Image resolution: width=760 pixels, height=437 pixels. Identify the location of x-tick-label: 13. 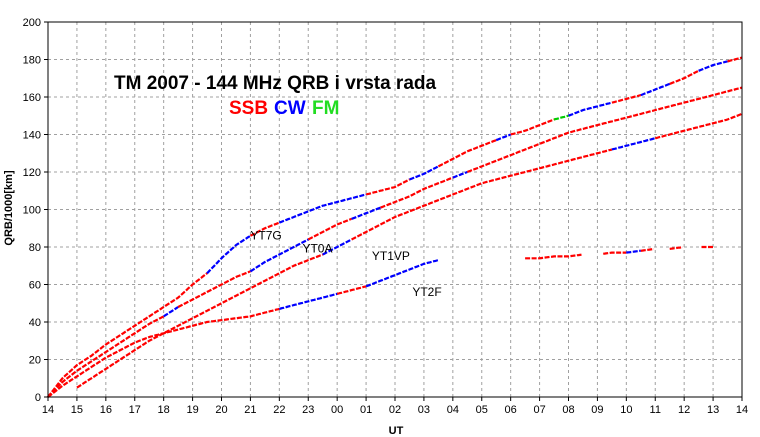
(713, 410).